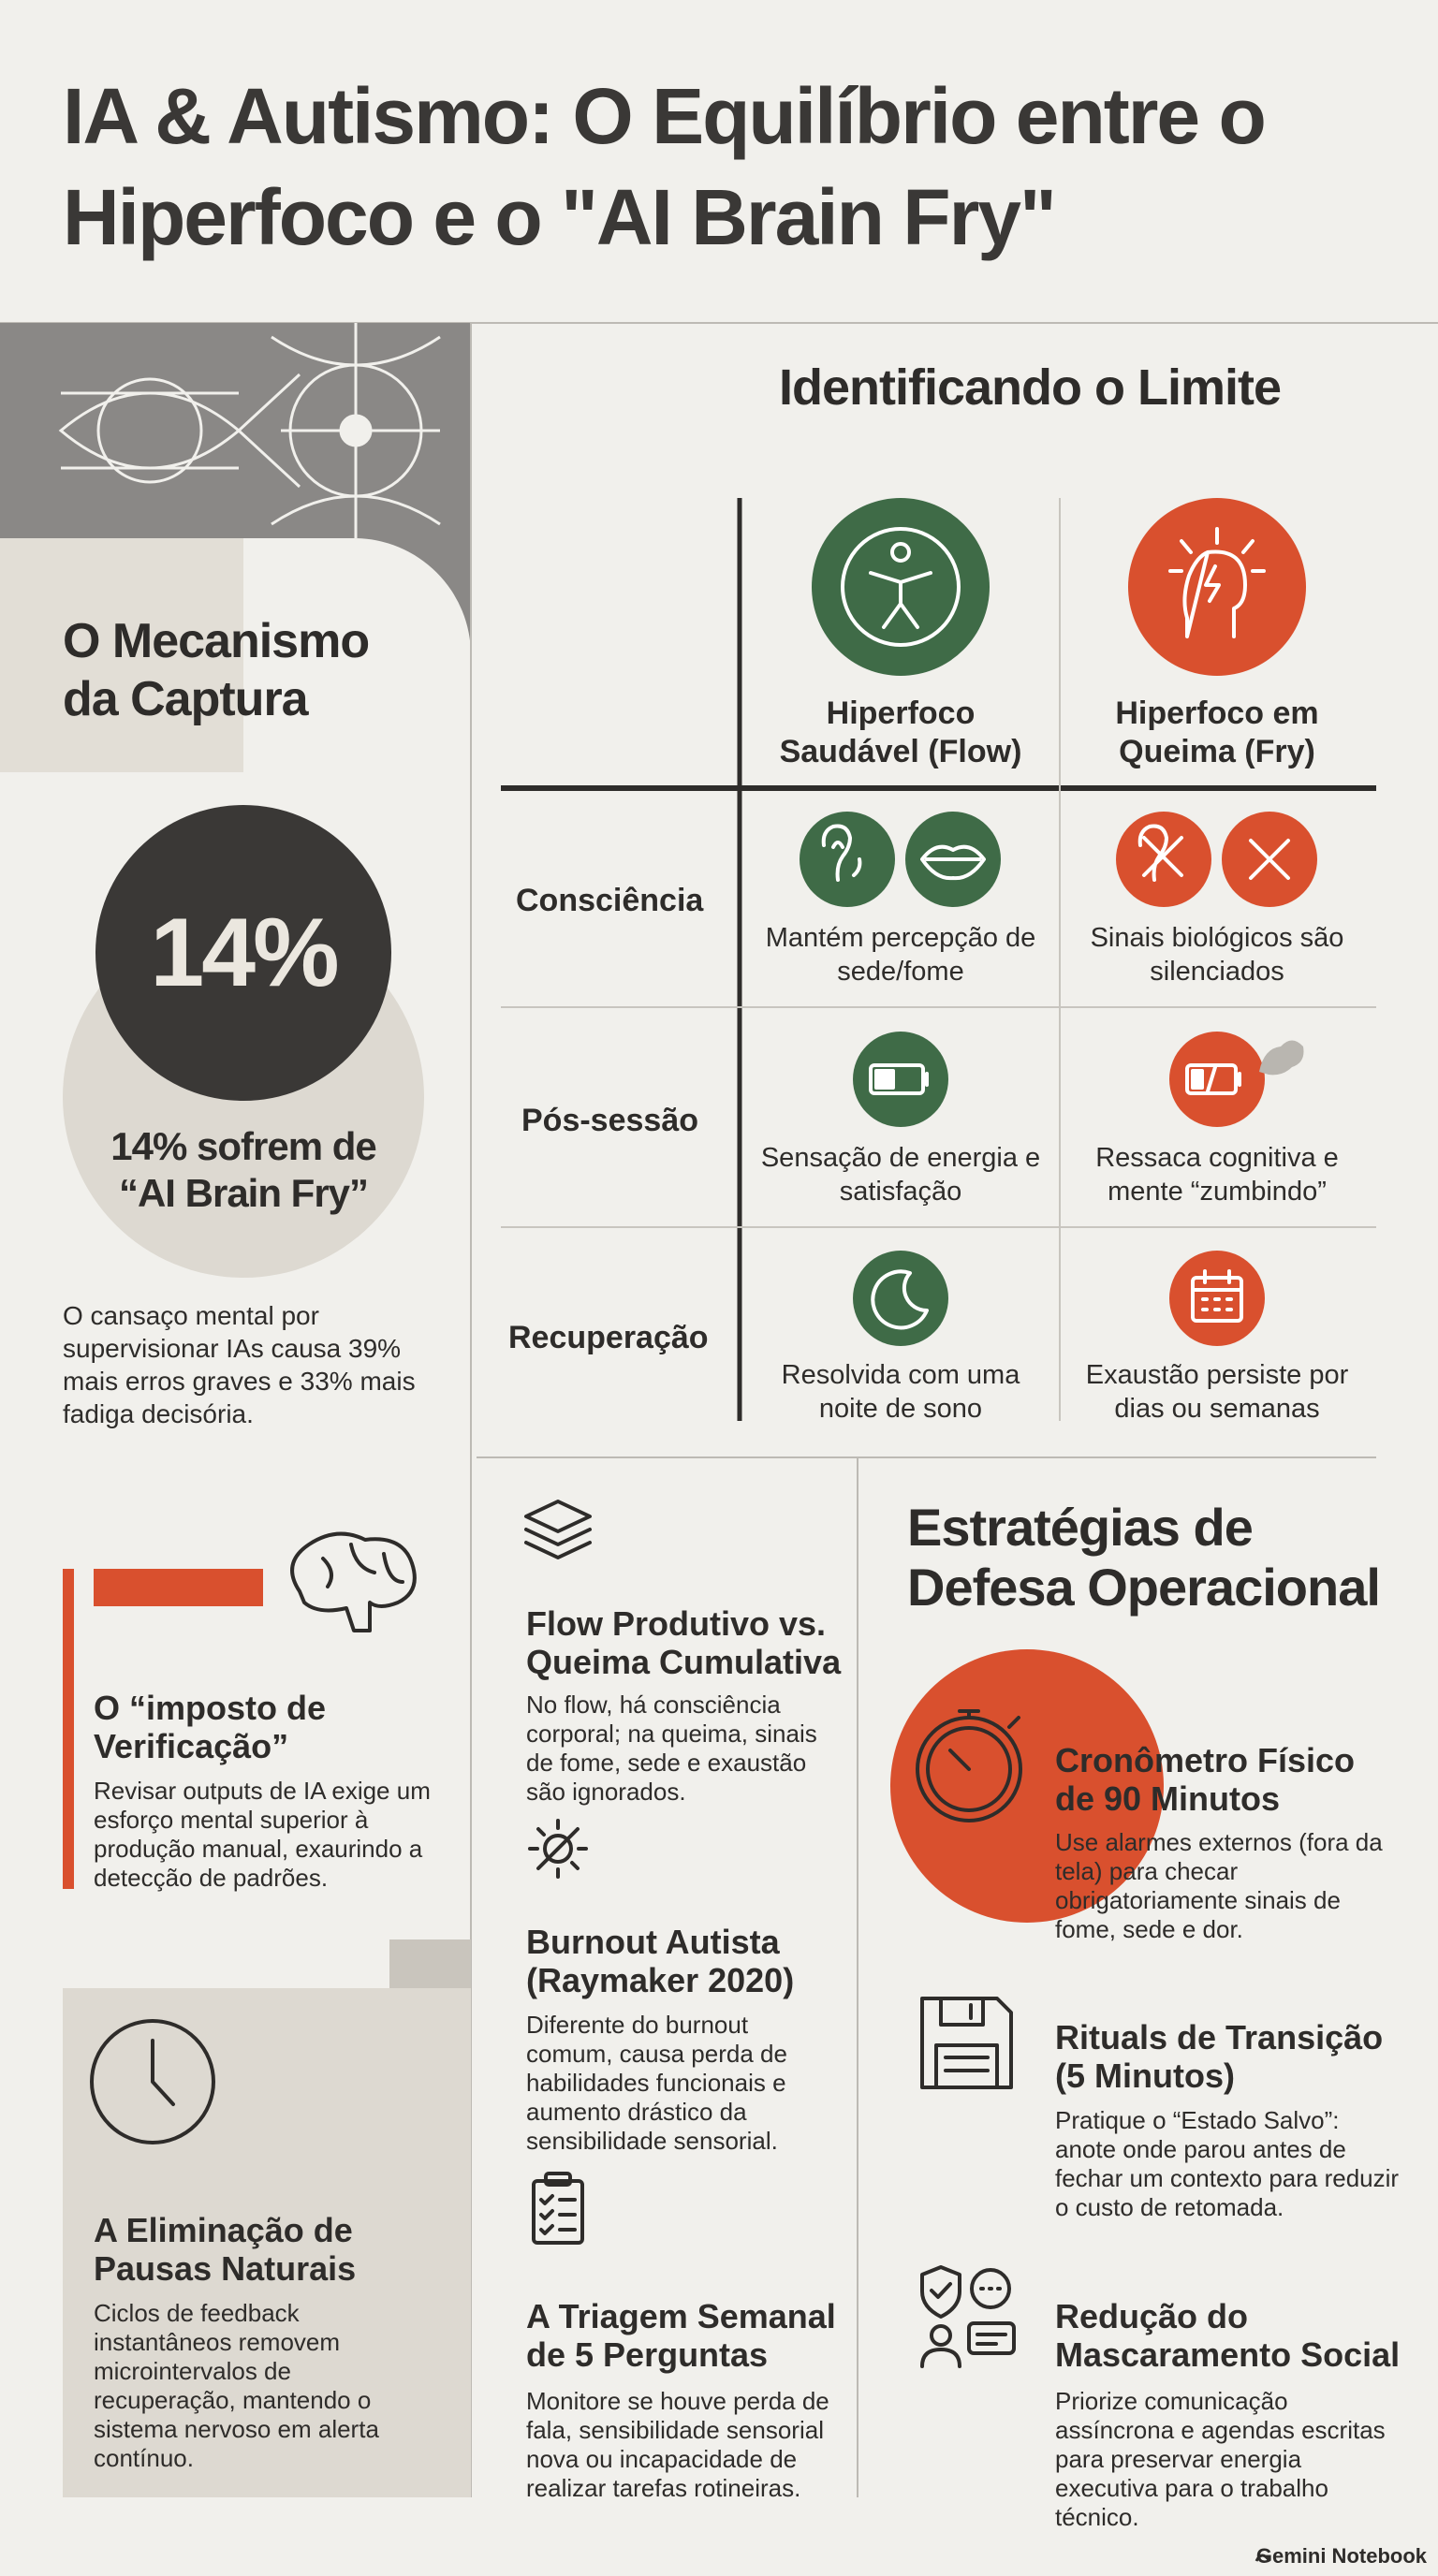  Describe the element at coordinates (660, 1961) in the screenshot. I see `card-title: Burnout Autista (Raymaker 2020)` at that location.